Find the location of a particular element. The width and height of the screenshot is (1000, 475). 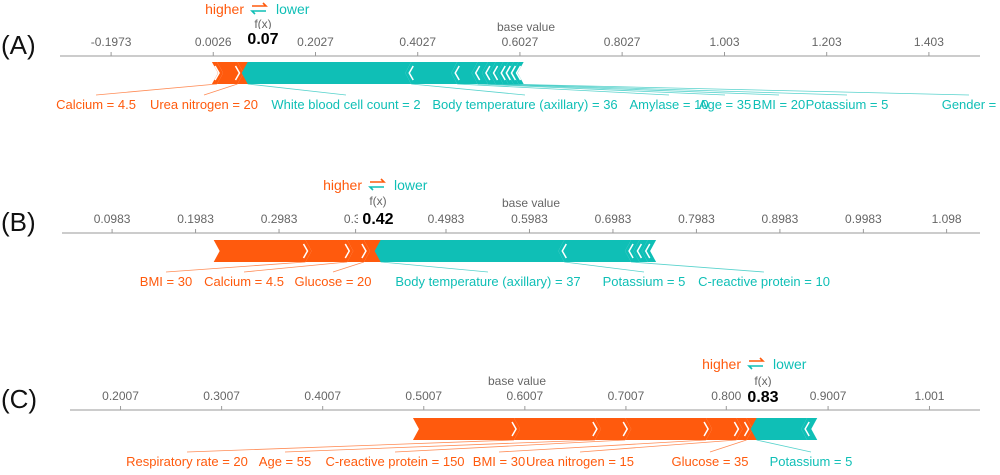

tick-label: -0.1973 is located at coordinates (111, 42).